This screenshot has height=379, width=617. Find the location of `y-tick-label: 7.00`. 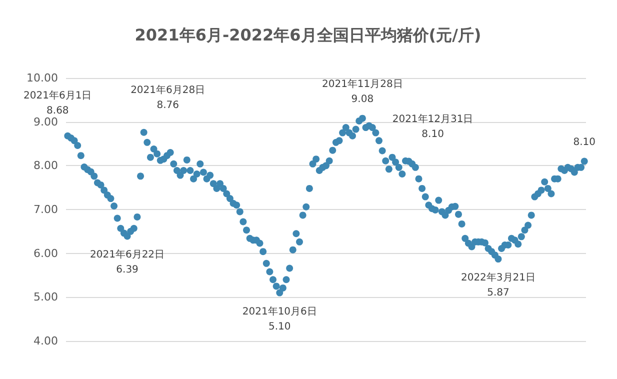

y-tick-label: 7.00 is located at coordinates (46, 209).